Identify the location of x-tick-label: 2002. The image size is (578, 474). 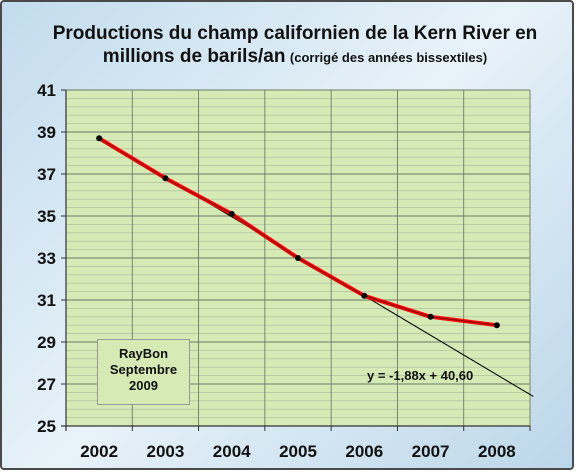
(99, 451).